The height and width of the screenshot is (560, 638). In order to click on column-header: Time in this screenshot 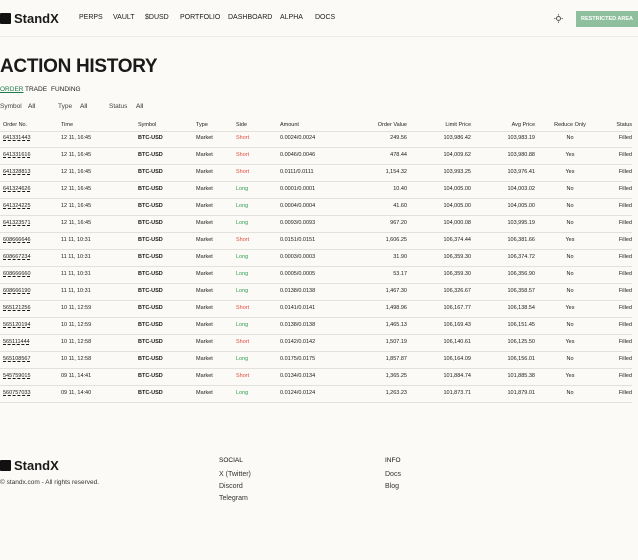, I will do `click(67, 125)`.